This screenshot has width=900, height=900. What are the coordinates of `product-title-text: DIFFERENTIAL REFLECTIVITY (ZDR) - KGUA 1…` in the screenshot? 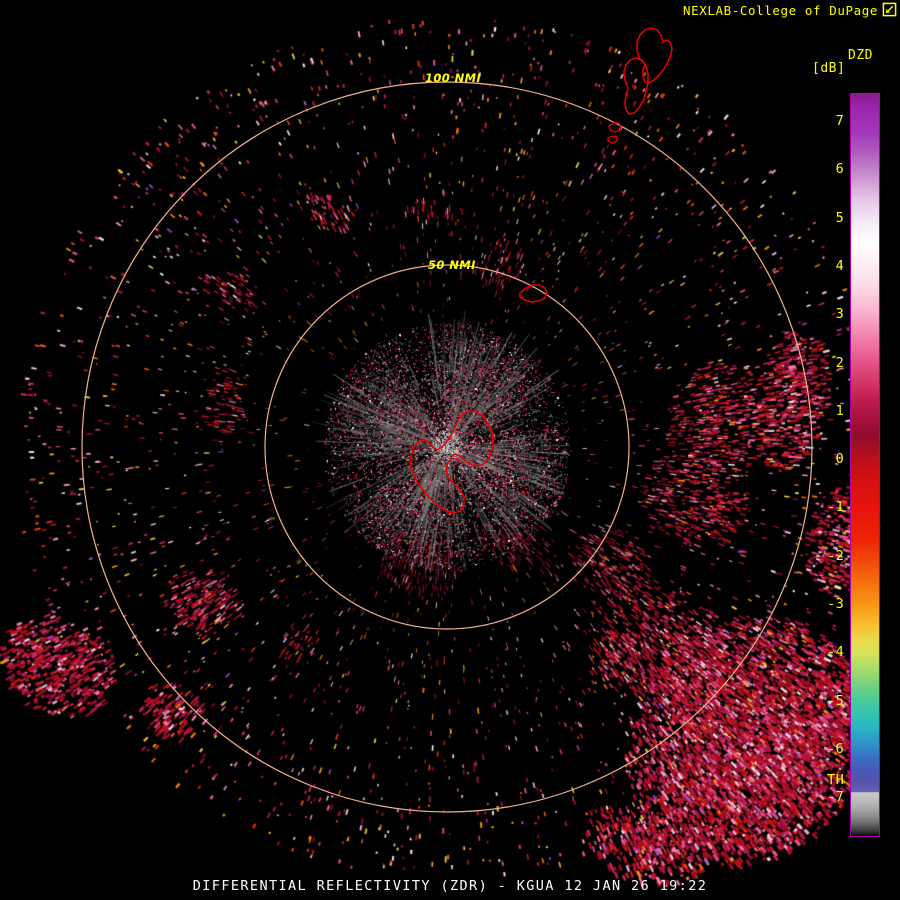 It's located at (450, 886).